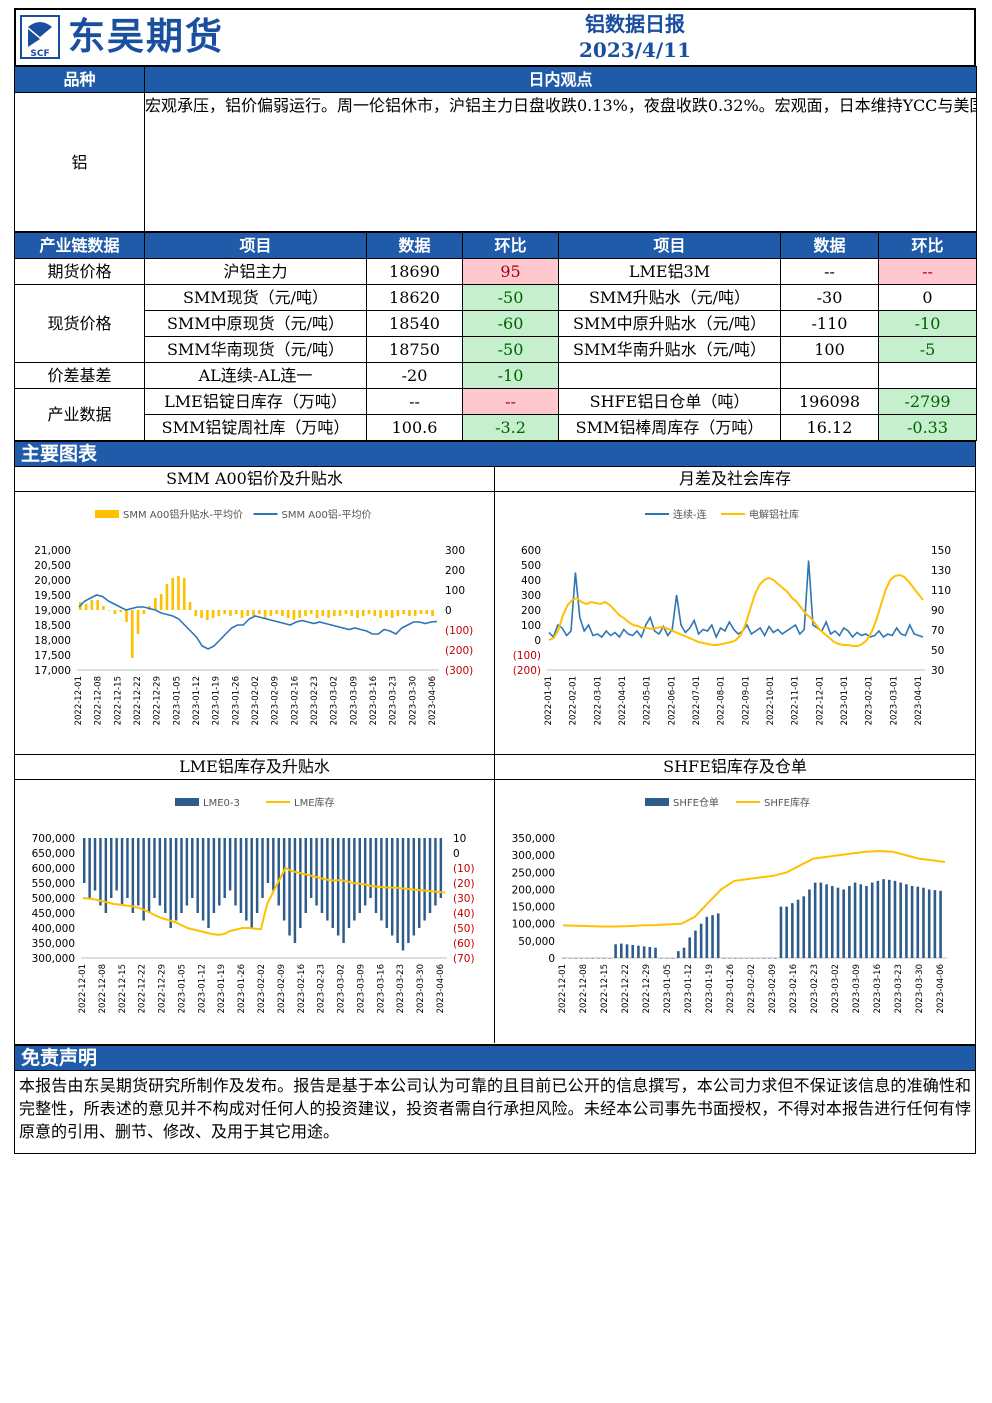 The image size is (992, 1403). Describe the element at coordinates (255, 349) in the screenshot. I see `left-item: SMM华南现货（元/吨）` at that location.